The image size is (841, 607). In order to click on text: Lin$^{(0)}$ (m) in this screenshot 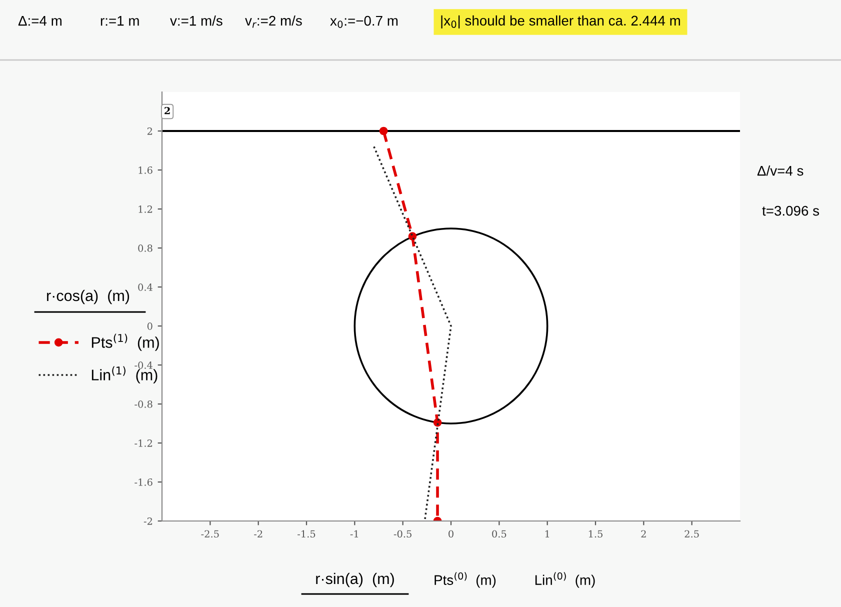, I will do `click(565, 580)`.